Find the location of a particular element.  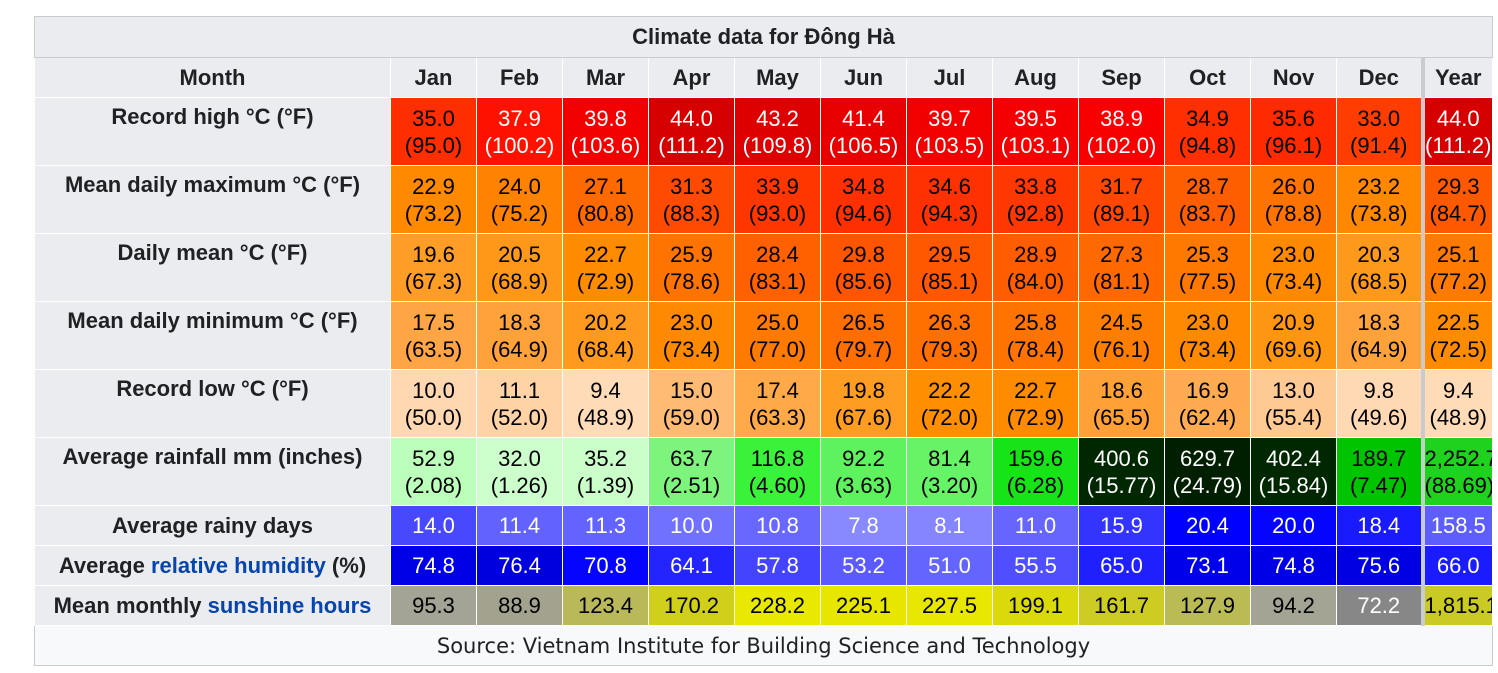

row-label-text: Mean monthly is located at coordinates (130, 605).